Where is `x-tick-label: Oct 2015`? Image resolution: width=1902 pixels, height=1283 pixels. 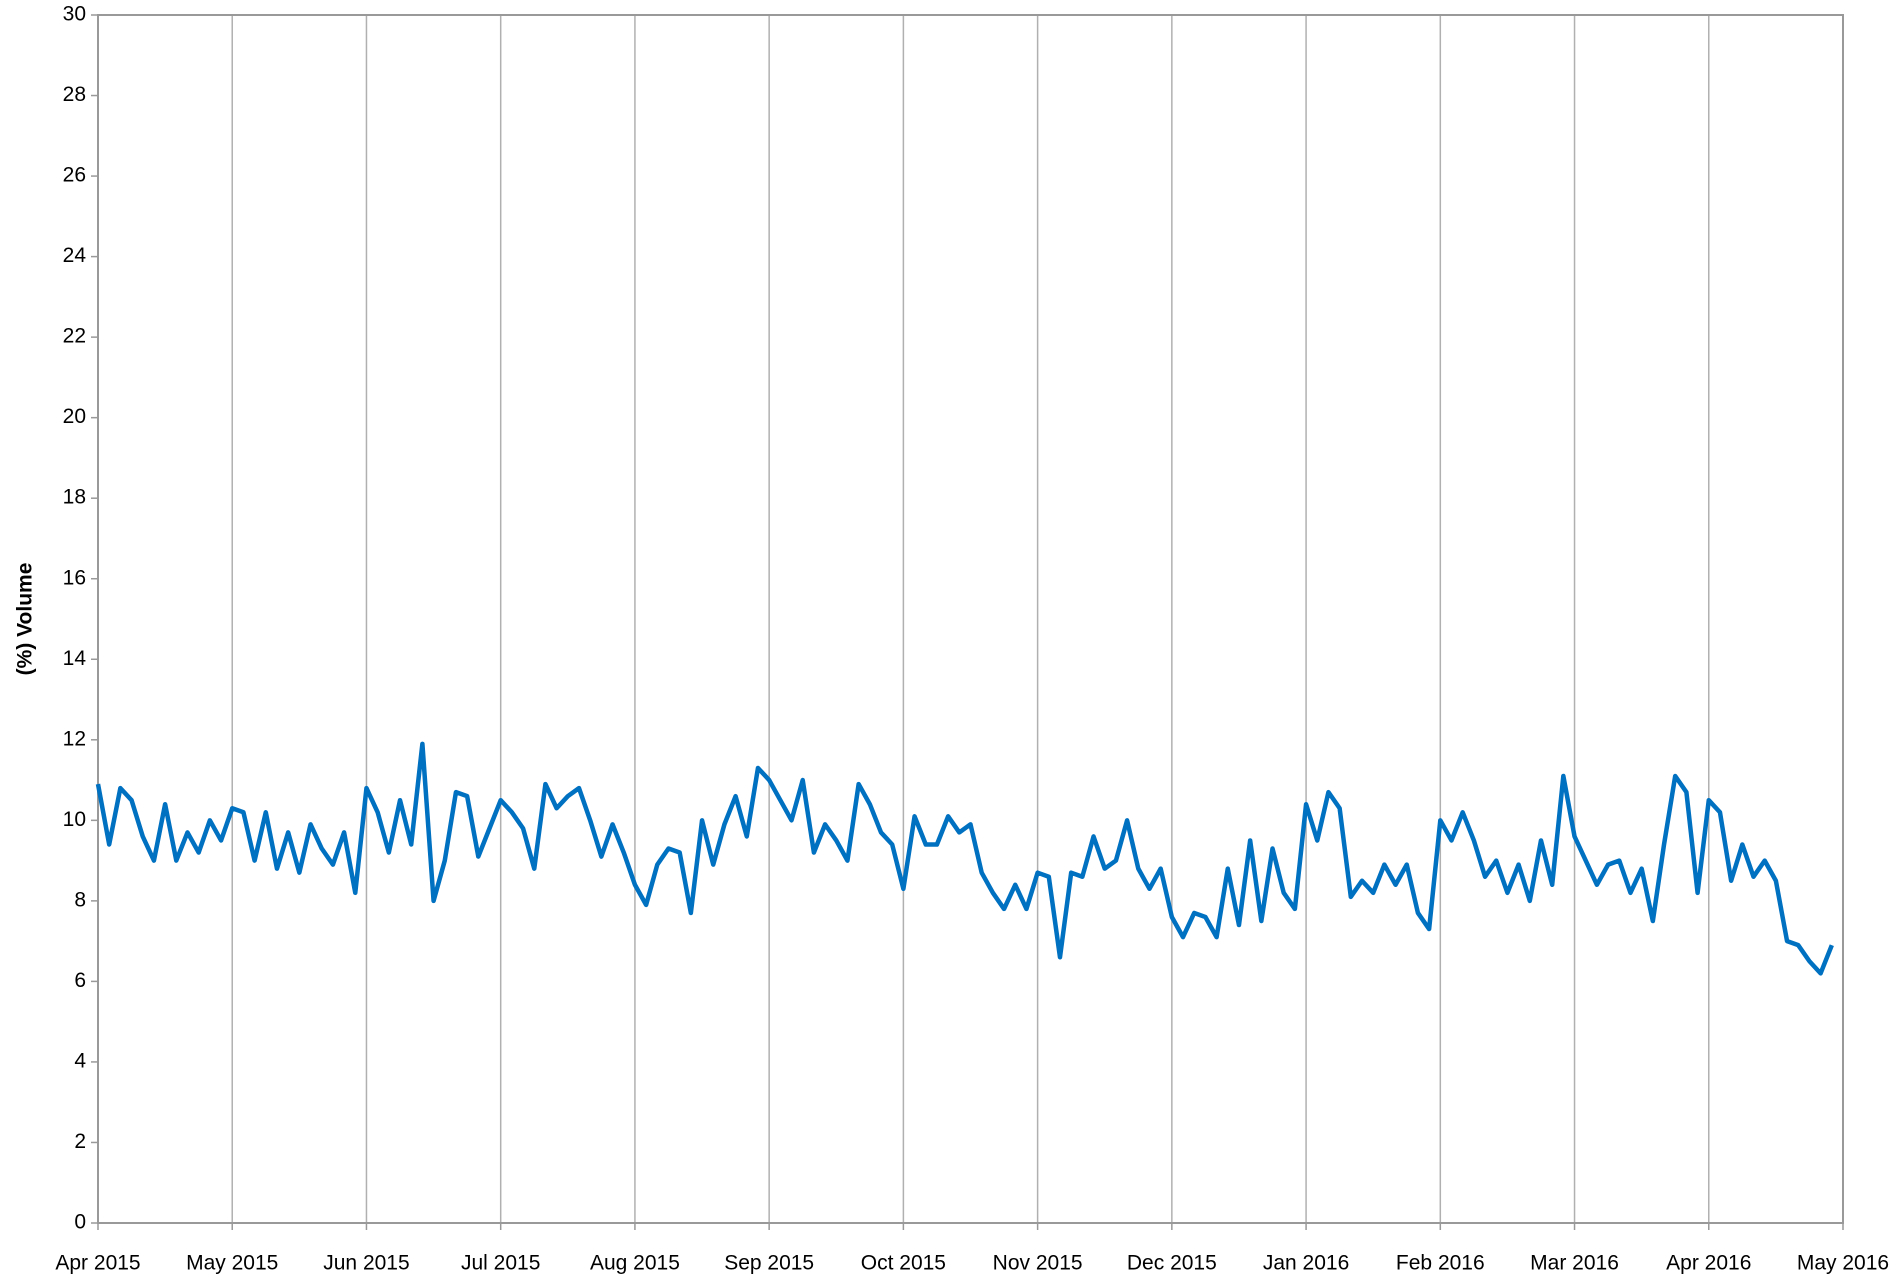 x-tick-label: Oct 2015 is located at coordinates (903, 1263).